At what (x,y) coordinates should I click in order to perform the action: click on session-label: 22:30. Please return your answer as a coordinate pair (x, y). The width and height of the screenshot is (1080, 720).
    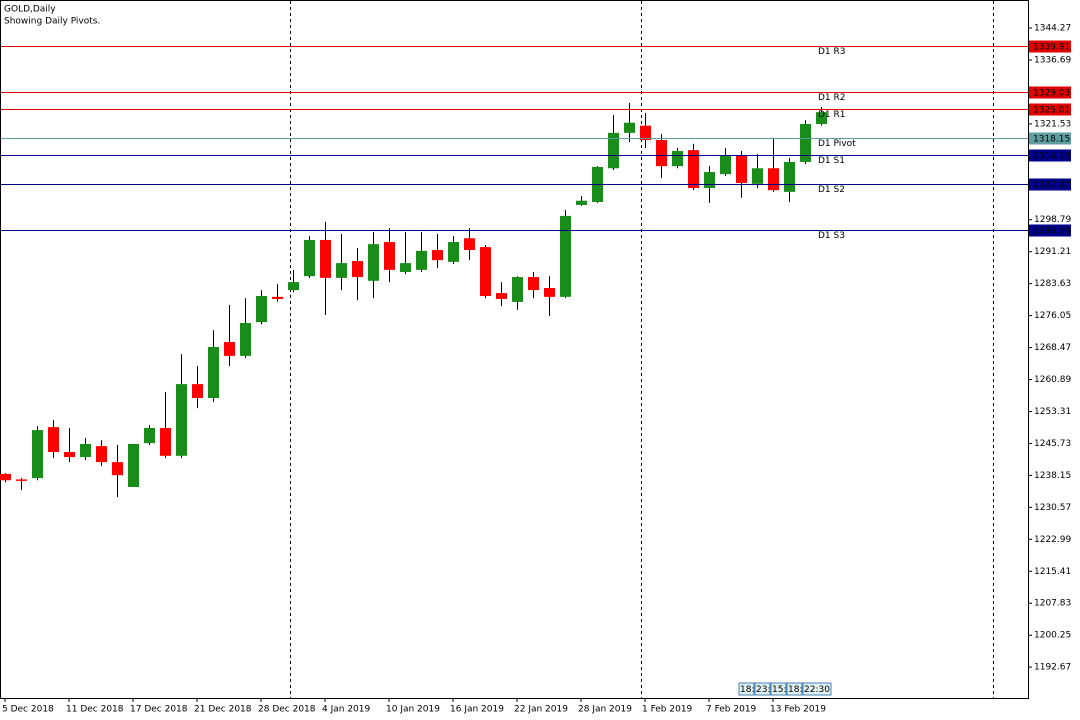
    Looking at the image, I should click on (817, 690).